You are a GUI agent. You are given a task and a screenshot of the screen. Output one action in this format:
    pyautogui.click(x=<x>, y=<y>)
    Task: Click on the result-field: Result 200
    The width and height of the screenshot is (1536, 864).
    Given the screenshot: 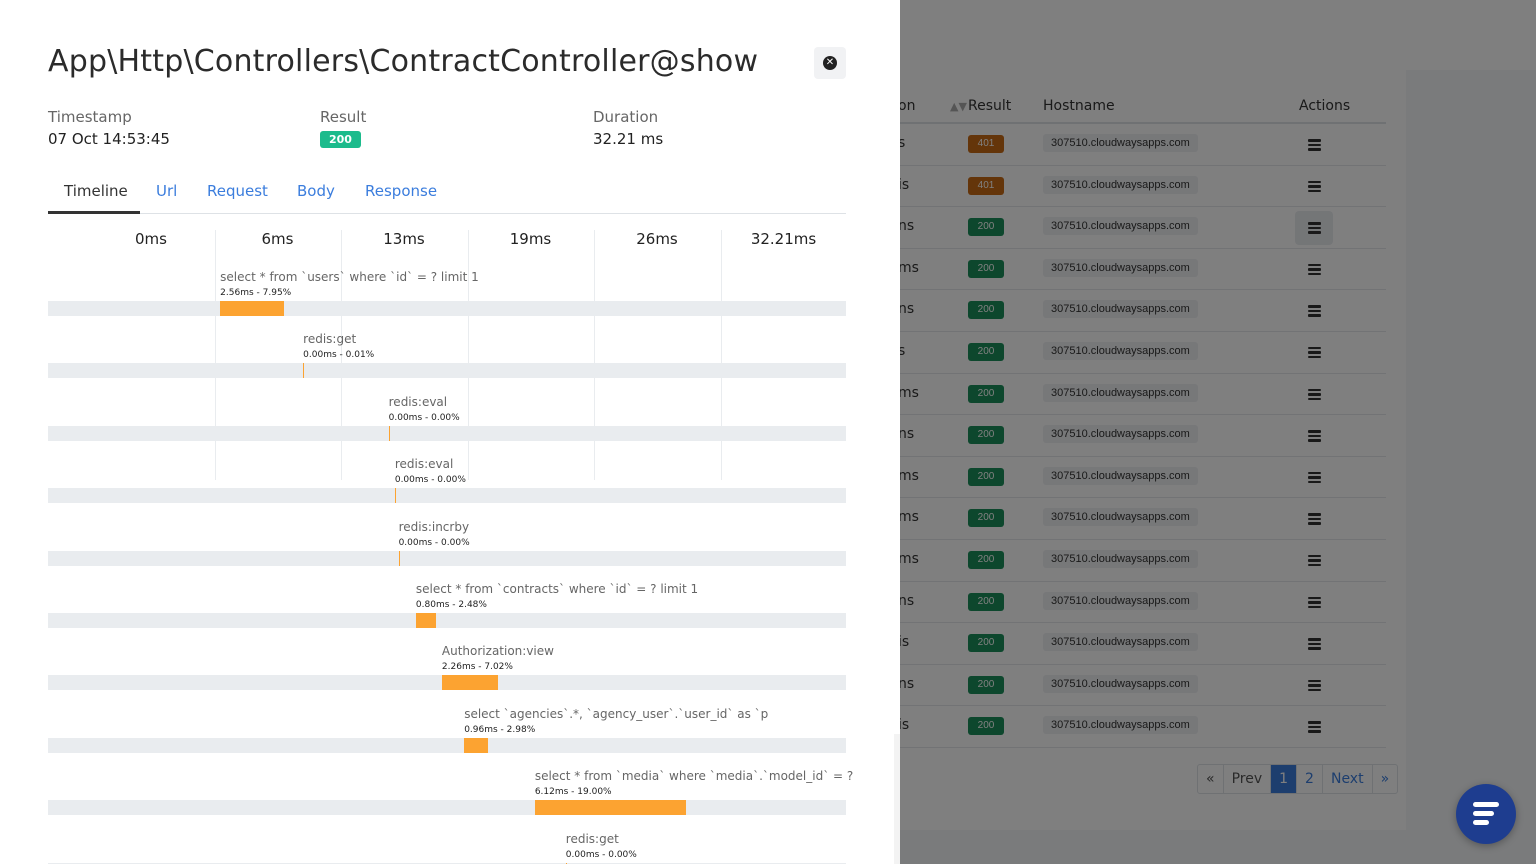 What is the action you would take?
    pyautogui.click(x=343, y=128)
    